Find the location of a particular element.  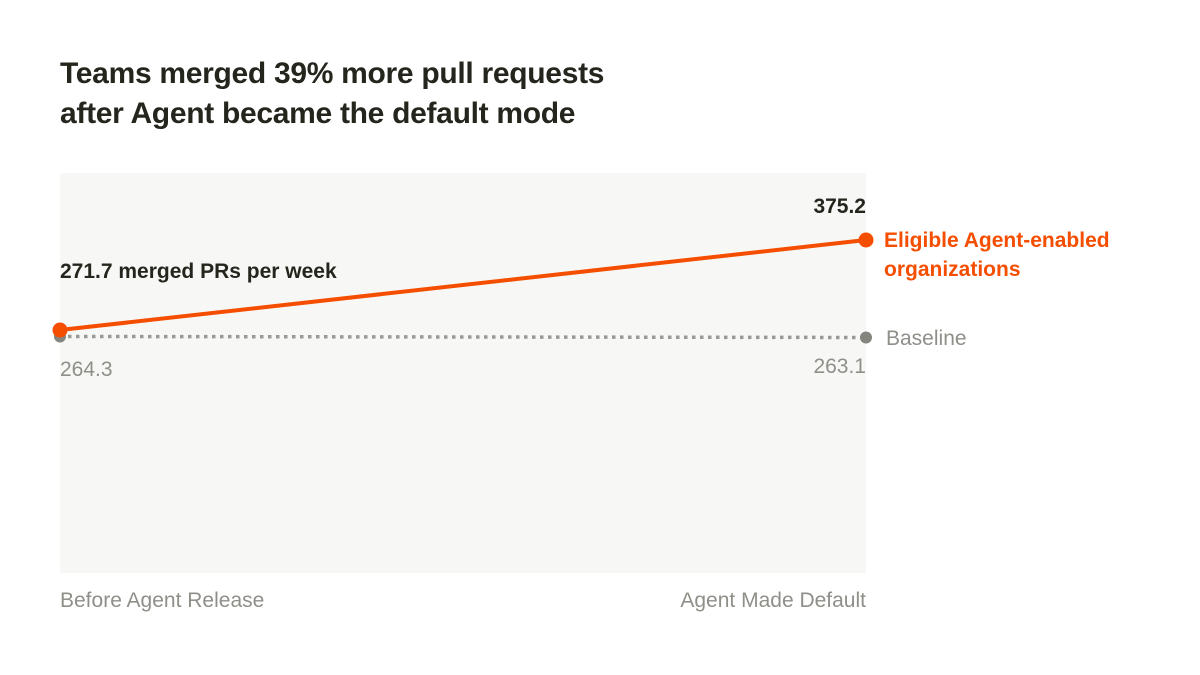

legend-baseline-series-label: Baseline is located at coordinates (926, 338).